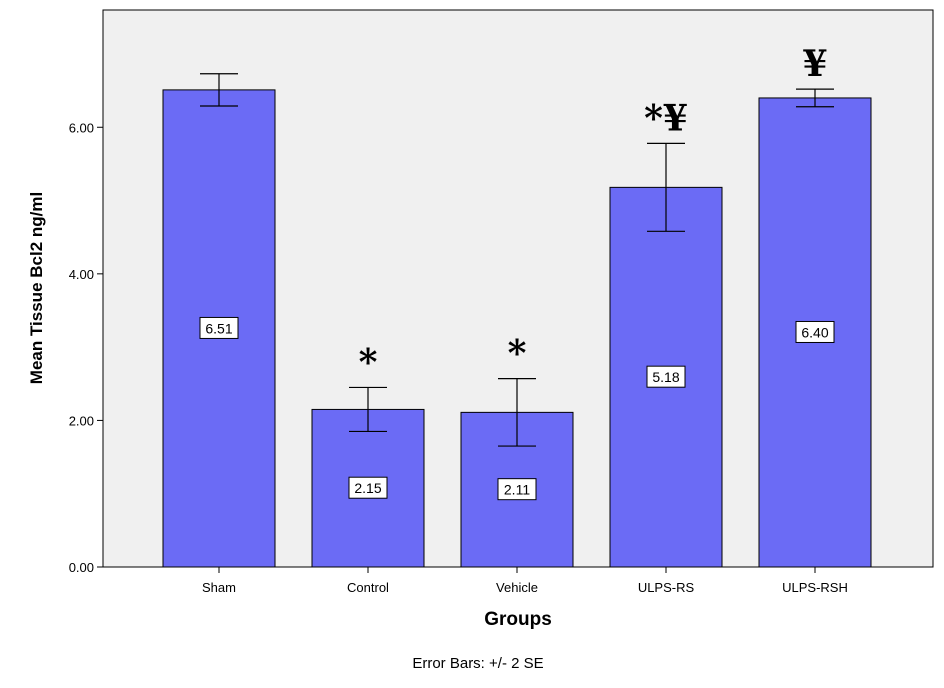 This screenshot has height=688, width=944. Describe the element at coordinates (518, 619) in the screenshot. I see `x-axis-title: Groups` at that location.